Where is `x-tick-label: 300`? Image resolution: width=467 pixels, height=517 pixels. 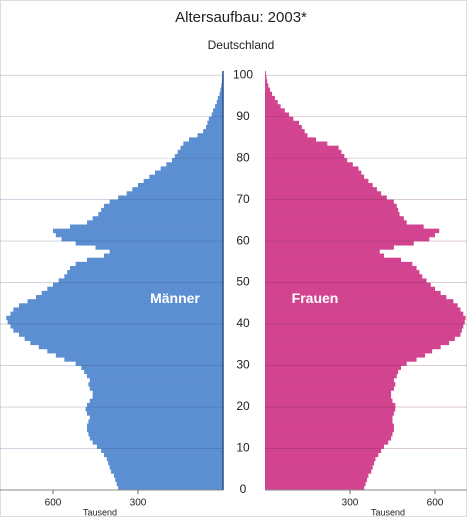
x-tick-label: 300 is located at coordinates (350, 503).